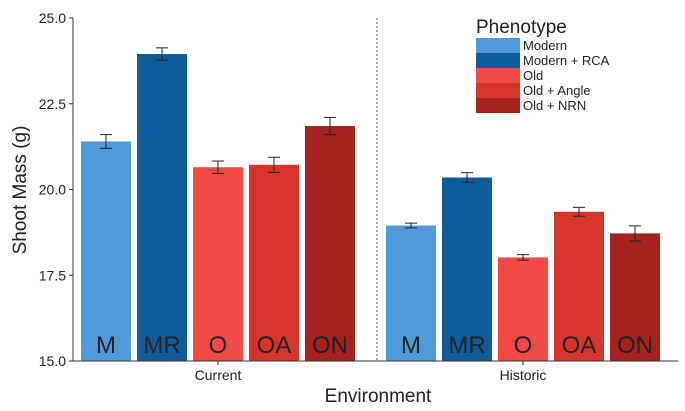 The width and height of the screenshot is (685, 411). Describe the element at coordinates (20, 190) in the screenshot. I see `y-axis-title: Shoot Mass (g)` at that location.